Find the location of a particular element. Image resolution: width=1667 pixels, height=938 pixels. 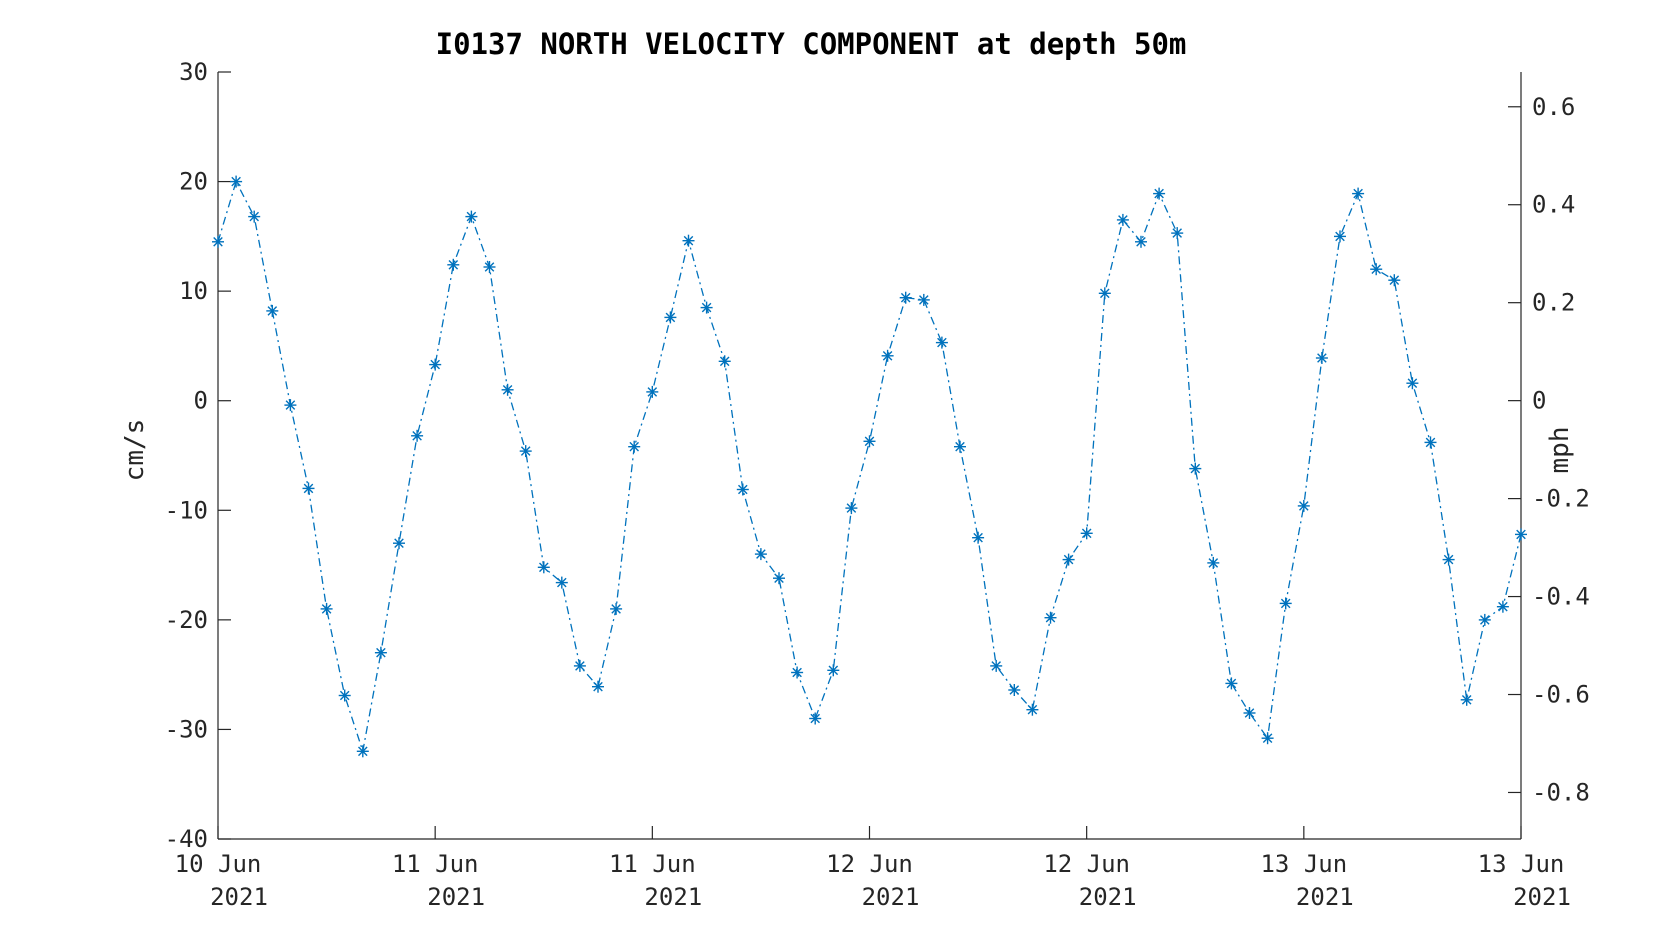

y2-tick-label: -0.6 is located at coordinates (1561, 695).